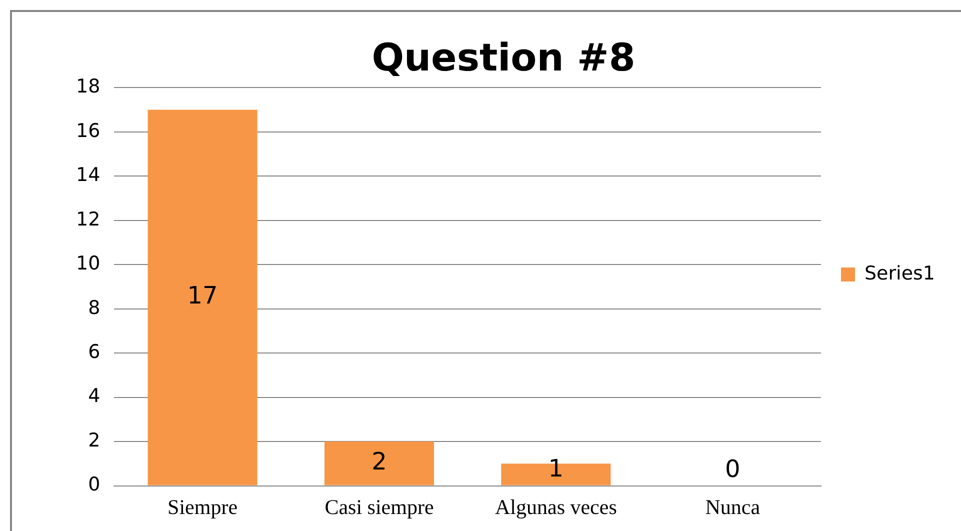  I want to click on x-tick-label: Siempre, so click(203, 506).